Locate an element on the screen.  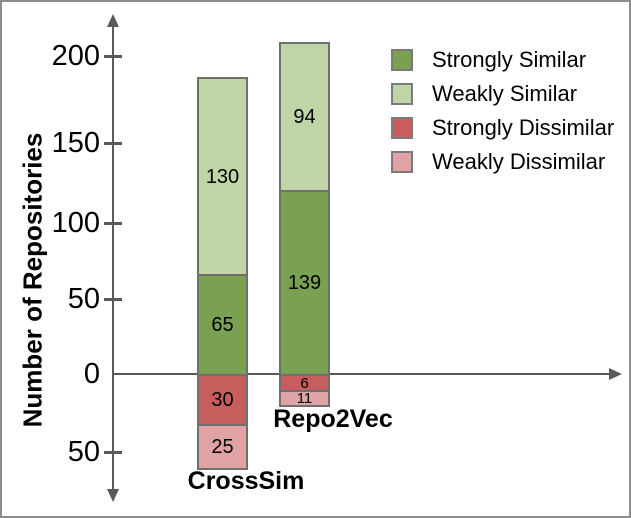
bar-value-label: 65 is located at coordinates (222, 325).